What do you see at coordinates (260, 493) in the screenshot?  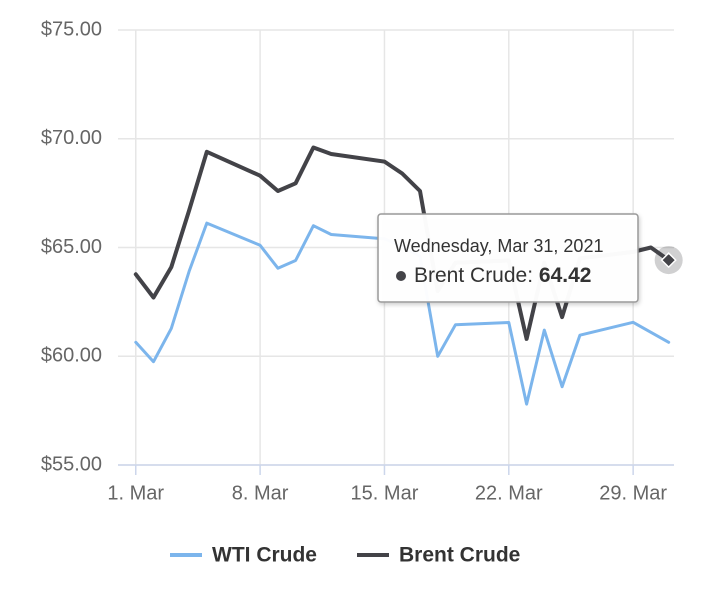 I see `x-tick-label: 8. Mar` at bounding box center [260, 493].